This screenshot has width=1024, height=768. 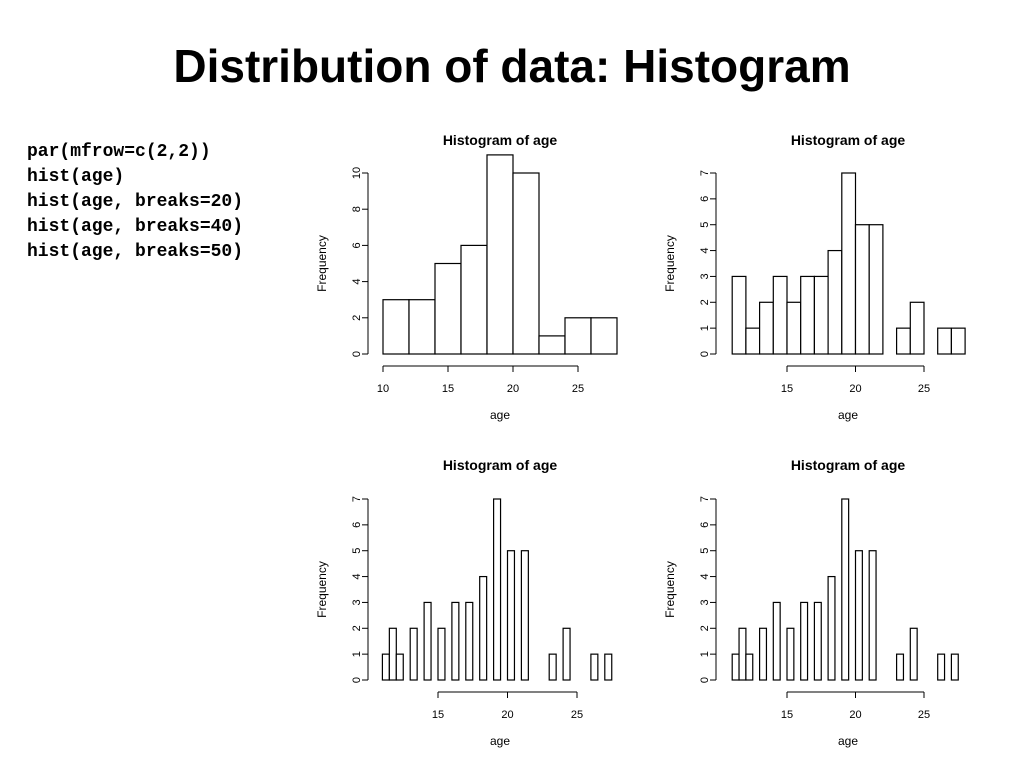 I want to click on x-tick-label: 10, so click(x=383, y=389).